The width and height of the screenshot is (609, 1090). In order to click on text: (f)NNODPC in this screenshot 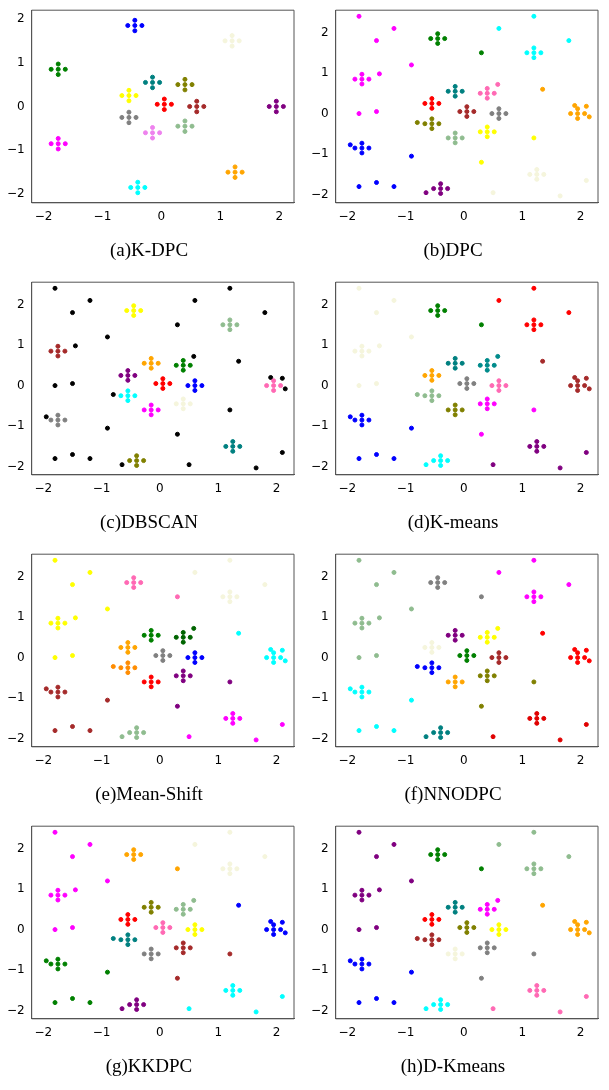, I will do `click(453, 793)`.